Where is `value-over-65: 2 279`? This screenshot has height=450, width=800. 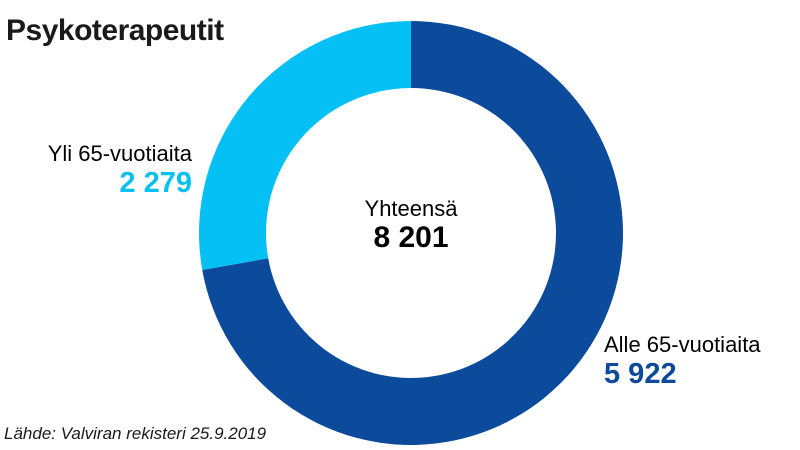
value-over-65: 2 279 is located at coordinates (155, 183).